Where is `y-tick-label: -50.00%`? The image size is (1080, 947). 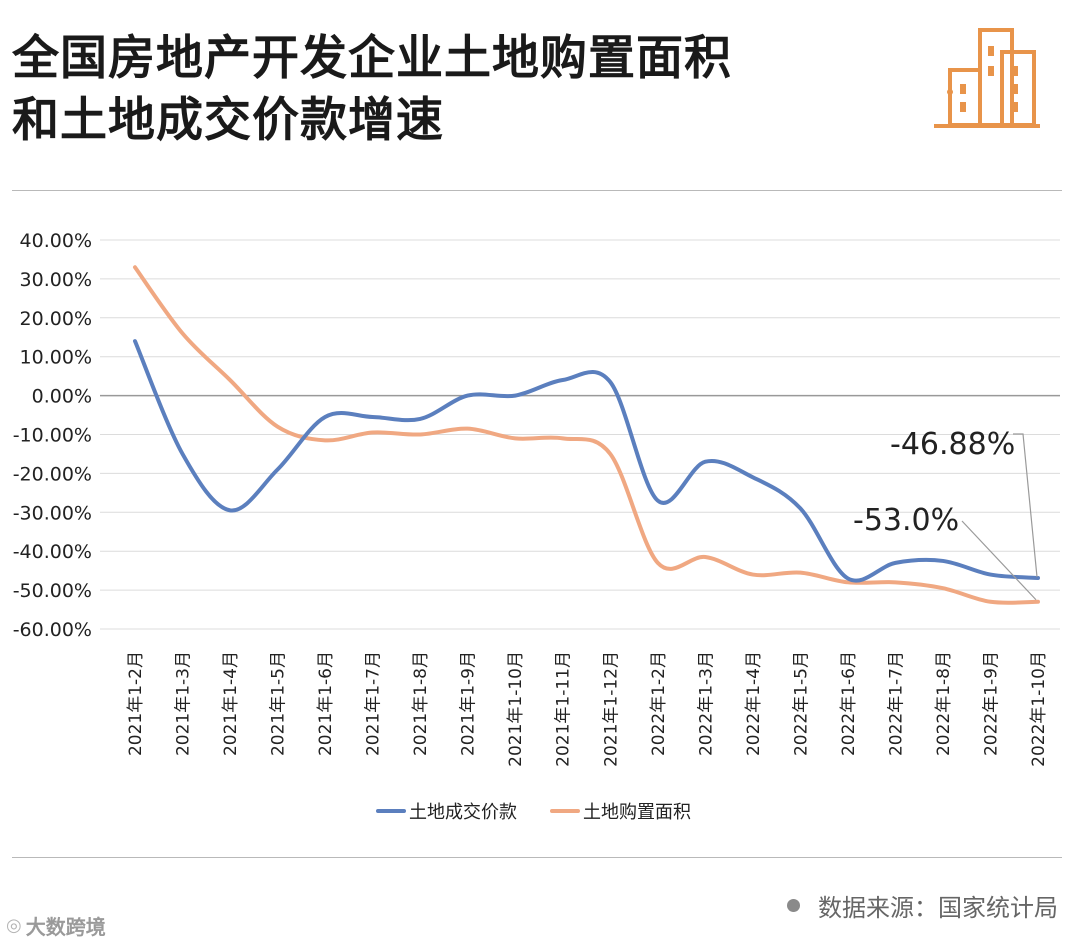 y-tick-label: -50.00% is located at coordinates (52, 591).